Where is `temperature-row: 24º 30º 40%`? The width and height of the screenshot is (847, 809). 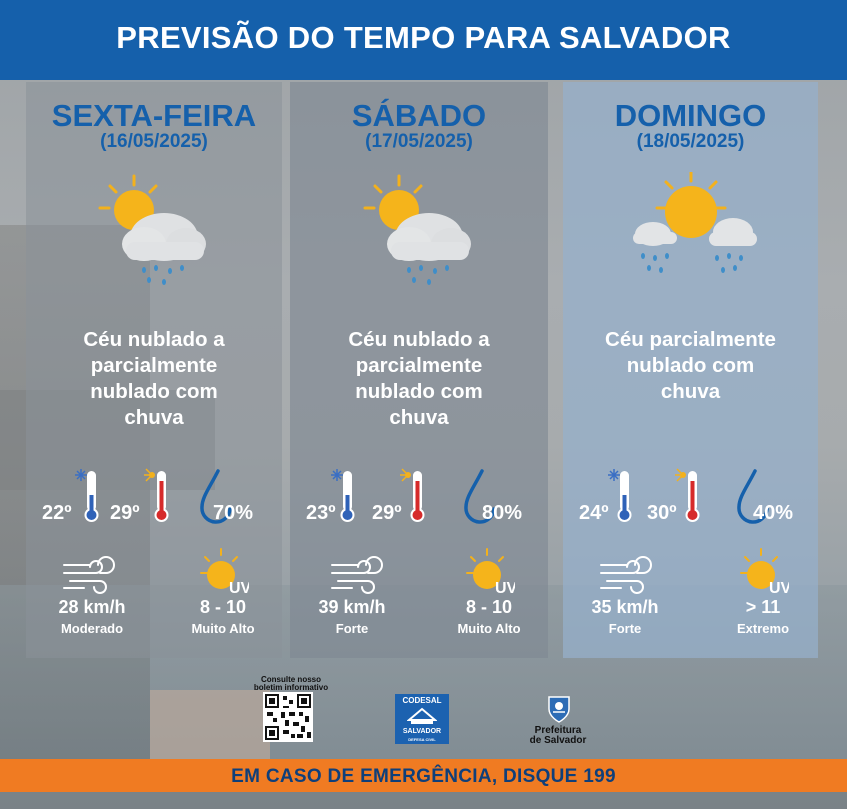
temperature-row: 24º 30º 40% is located at coordinates (690, 497).